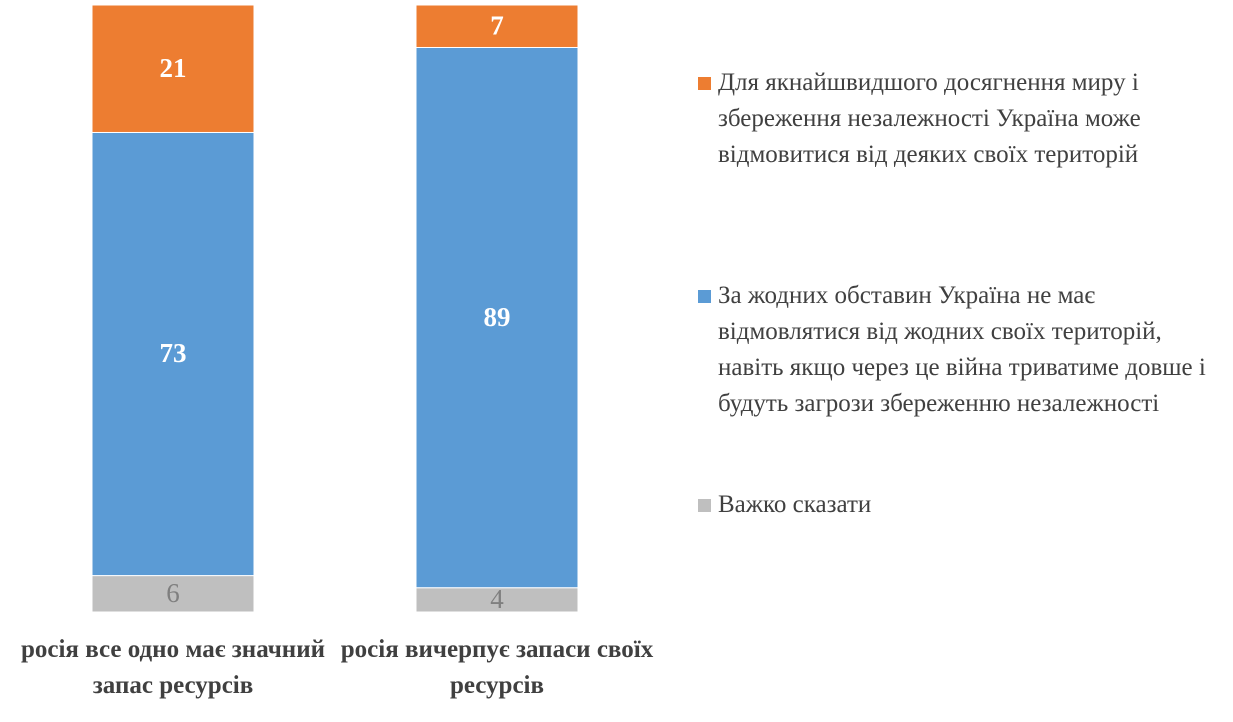  I want to click on data-label: 7, so click(497, 25).